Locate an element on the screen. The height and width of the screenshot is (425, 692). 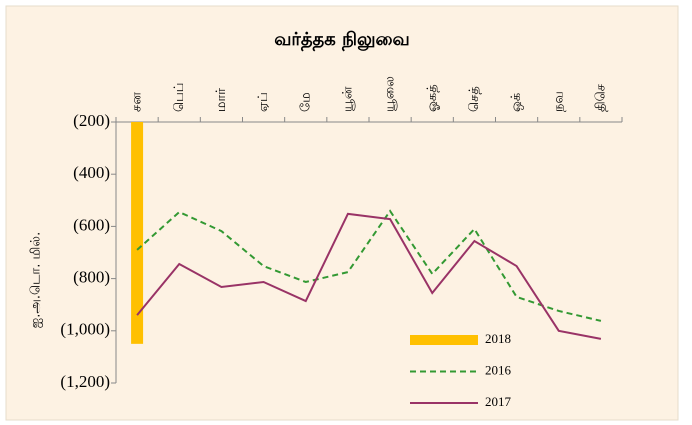
y-tick-label: (200) is located at coordinates (91, 120).